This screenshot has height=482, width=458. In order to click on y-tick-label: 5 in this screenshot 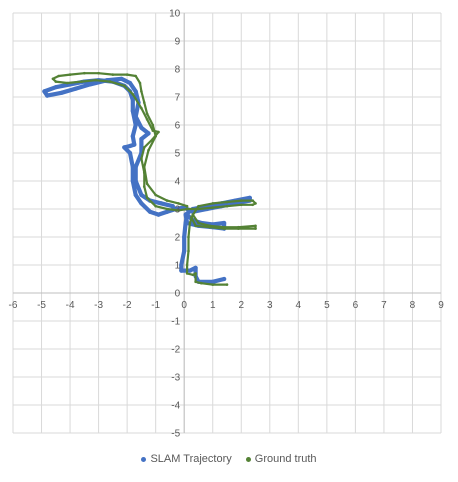, I will do `click(178, 154)`.